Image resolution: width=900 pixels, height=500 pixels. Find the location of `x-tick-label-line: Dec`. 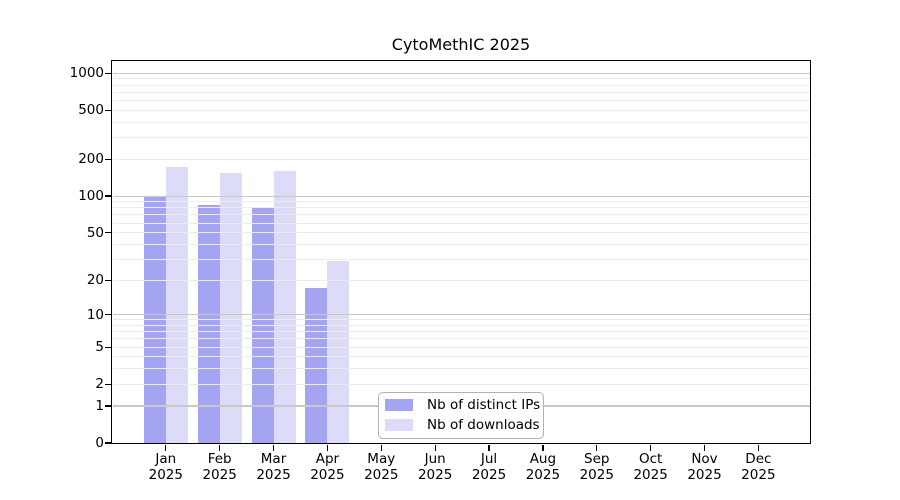

x-tick-label-line: Dec is located at coordinates (758, 459).